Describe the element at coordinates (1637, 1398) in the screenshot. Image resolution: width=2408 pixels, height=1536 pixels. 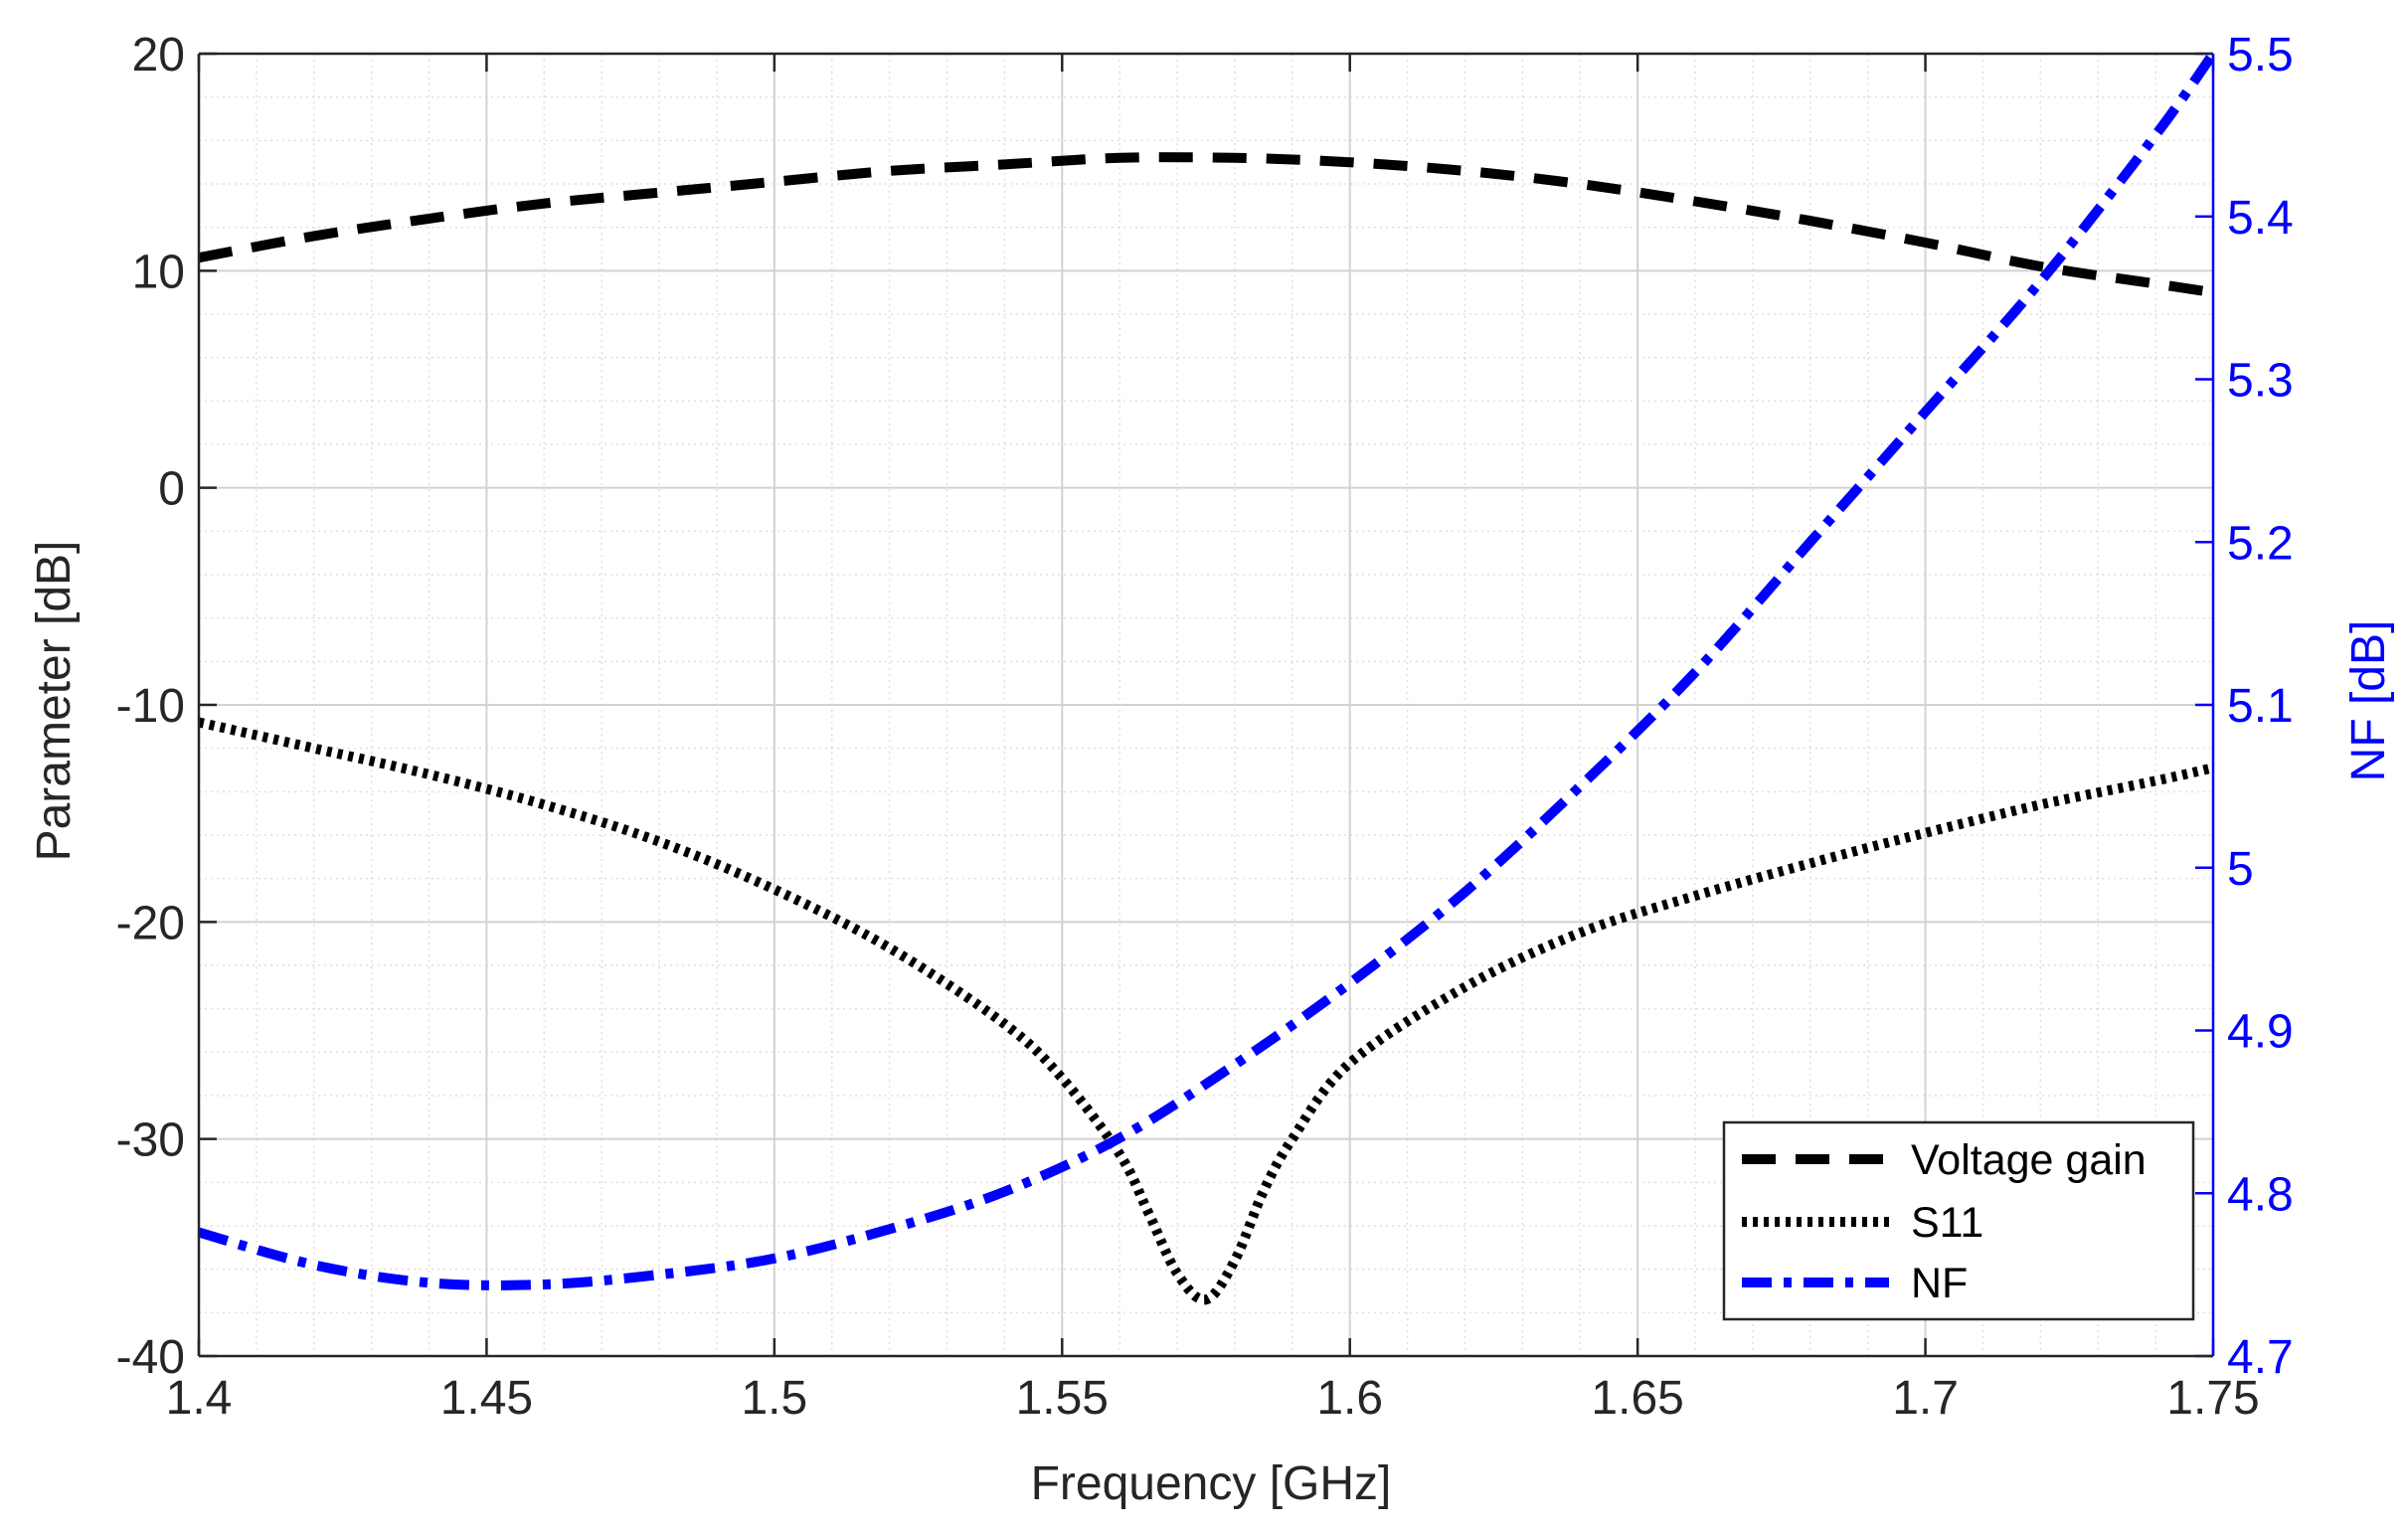
I see `x-tick-label: 1.65` at that location.